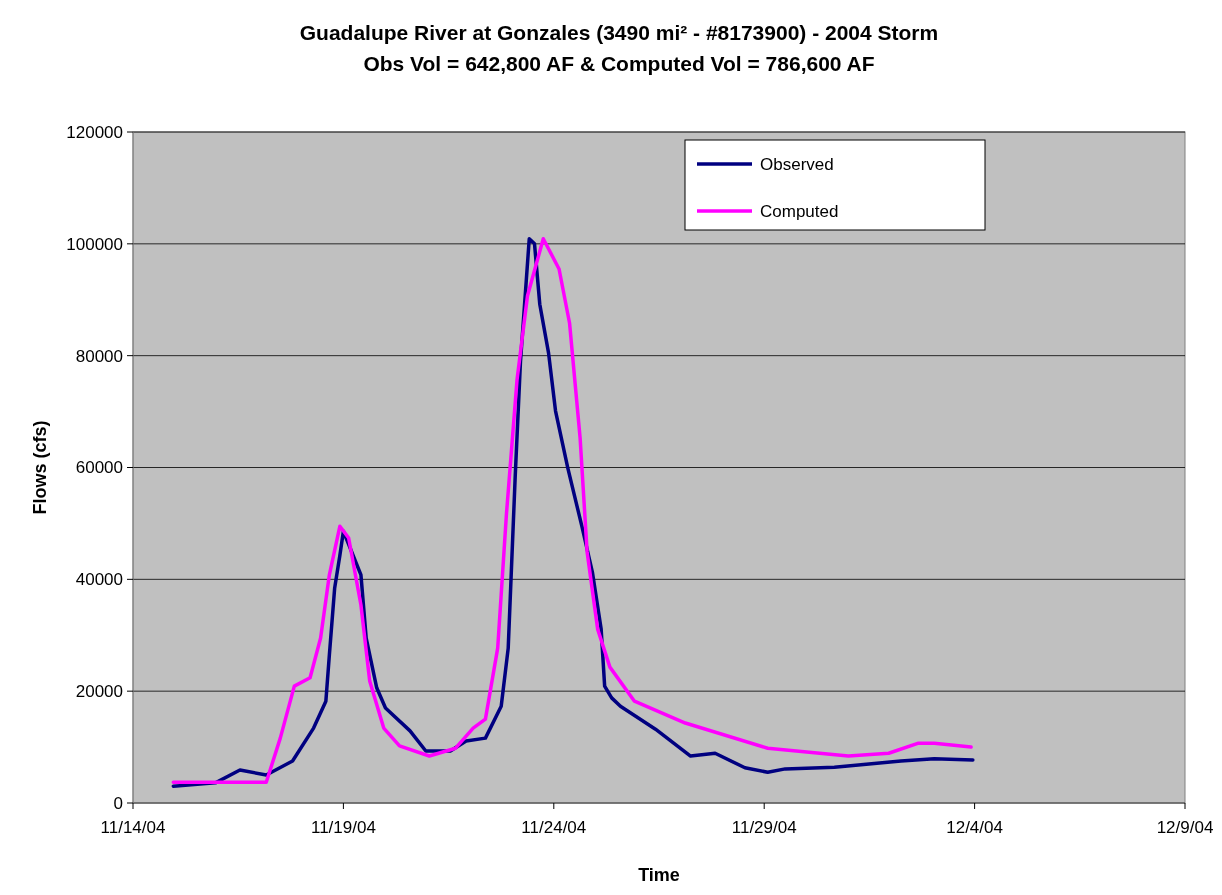  I want to click on y-tick-label: 80000, so click(99, 356).